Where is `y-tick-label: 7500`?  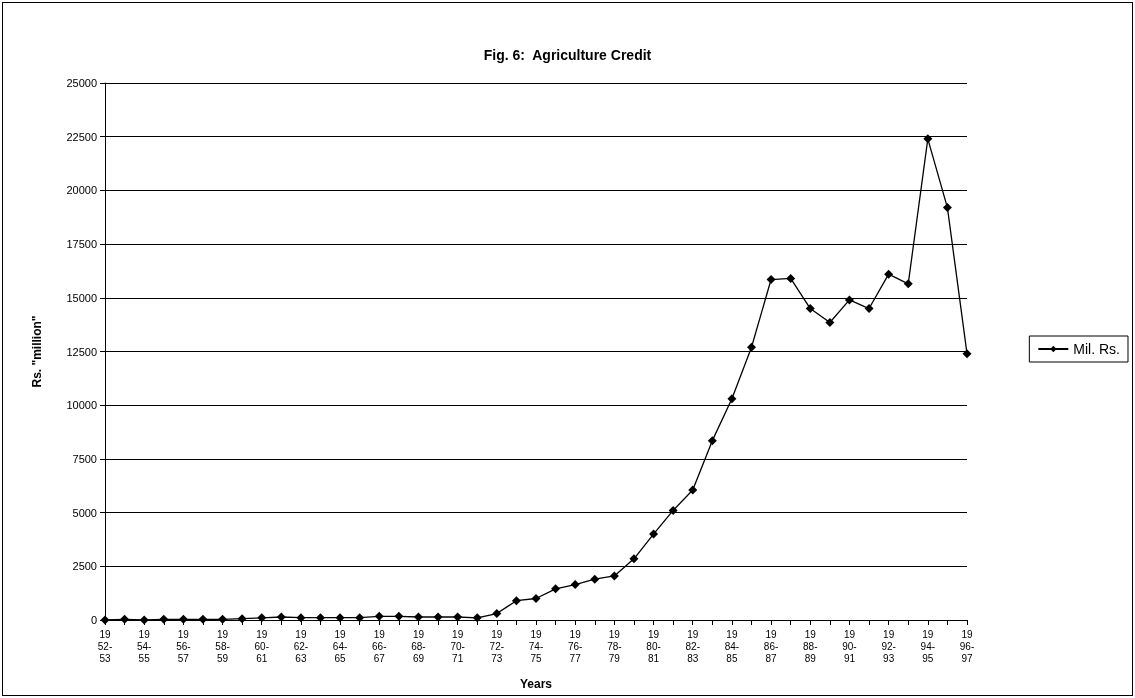
y-tick-label: 7500 is located at coordinates (84, 458).